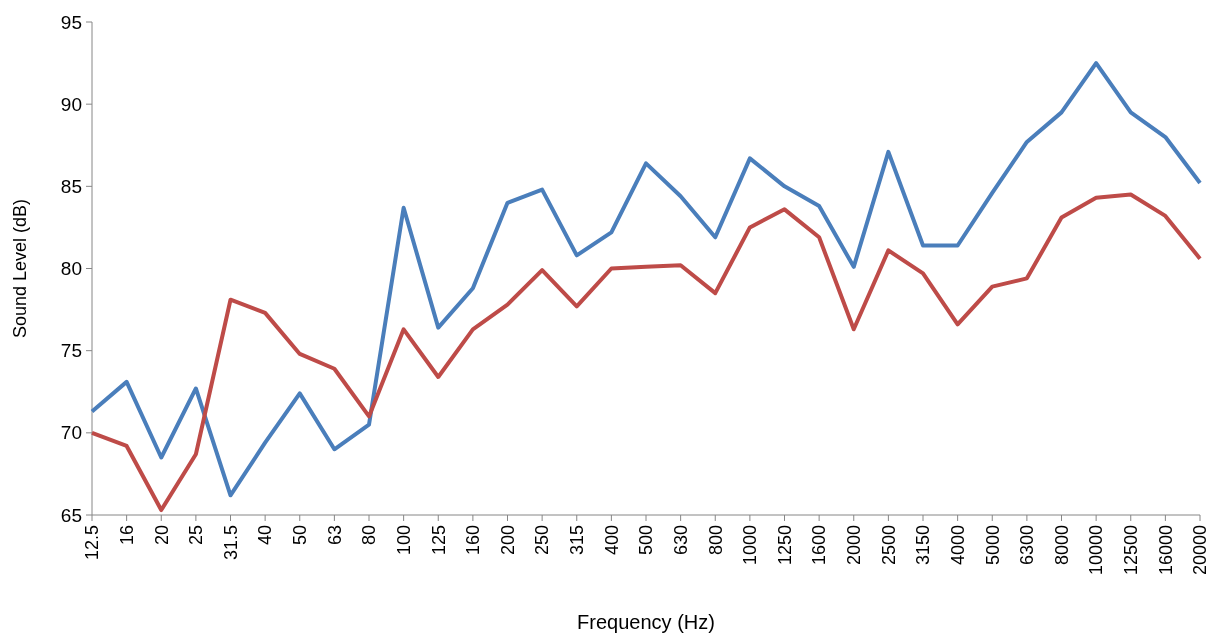  What do you see at coordinates (161, 535) in the screenshot?
I see `x-tick-label: 20` at bounding box center [161, 535].